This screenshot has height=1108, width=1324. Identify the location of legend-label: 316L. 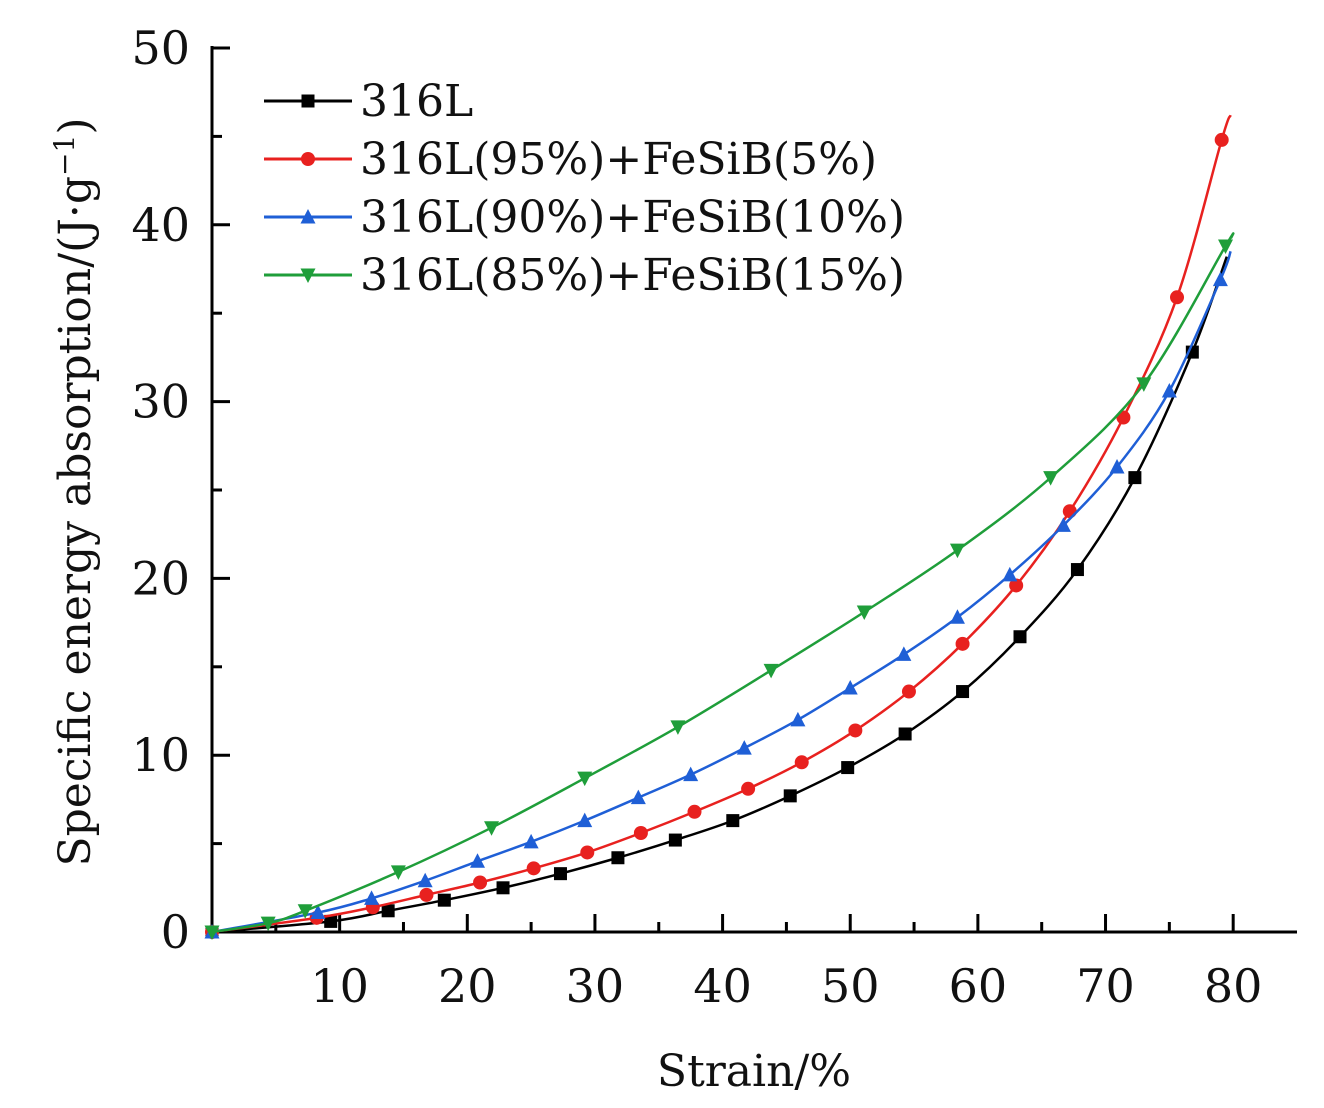
(416, 101).